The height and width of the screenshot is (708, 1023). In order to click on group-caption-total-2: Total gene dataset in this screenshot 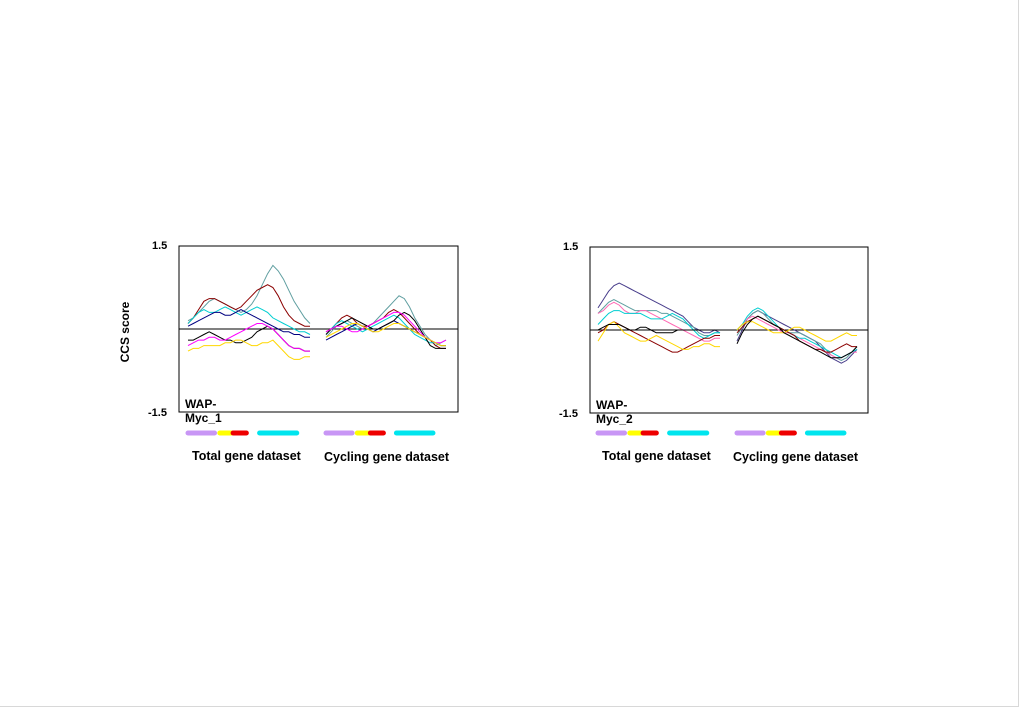, I will do `click(656, 456)`.